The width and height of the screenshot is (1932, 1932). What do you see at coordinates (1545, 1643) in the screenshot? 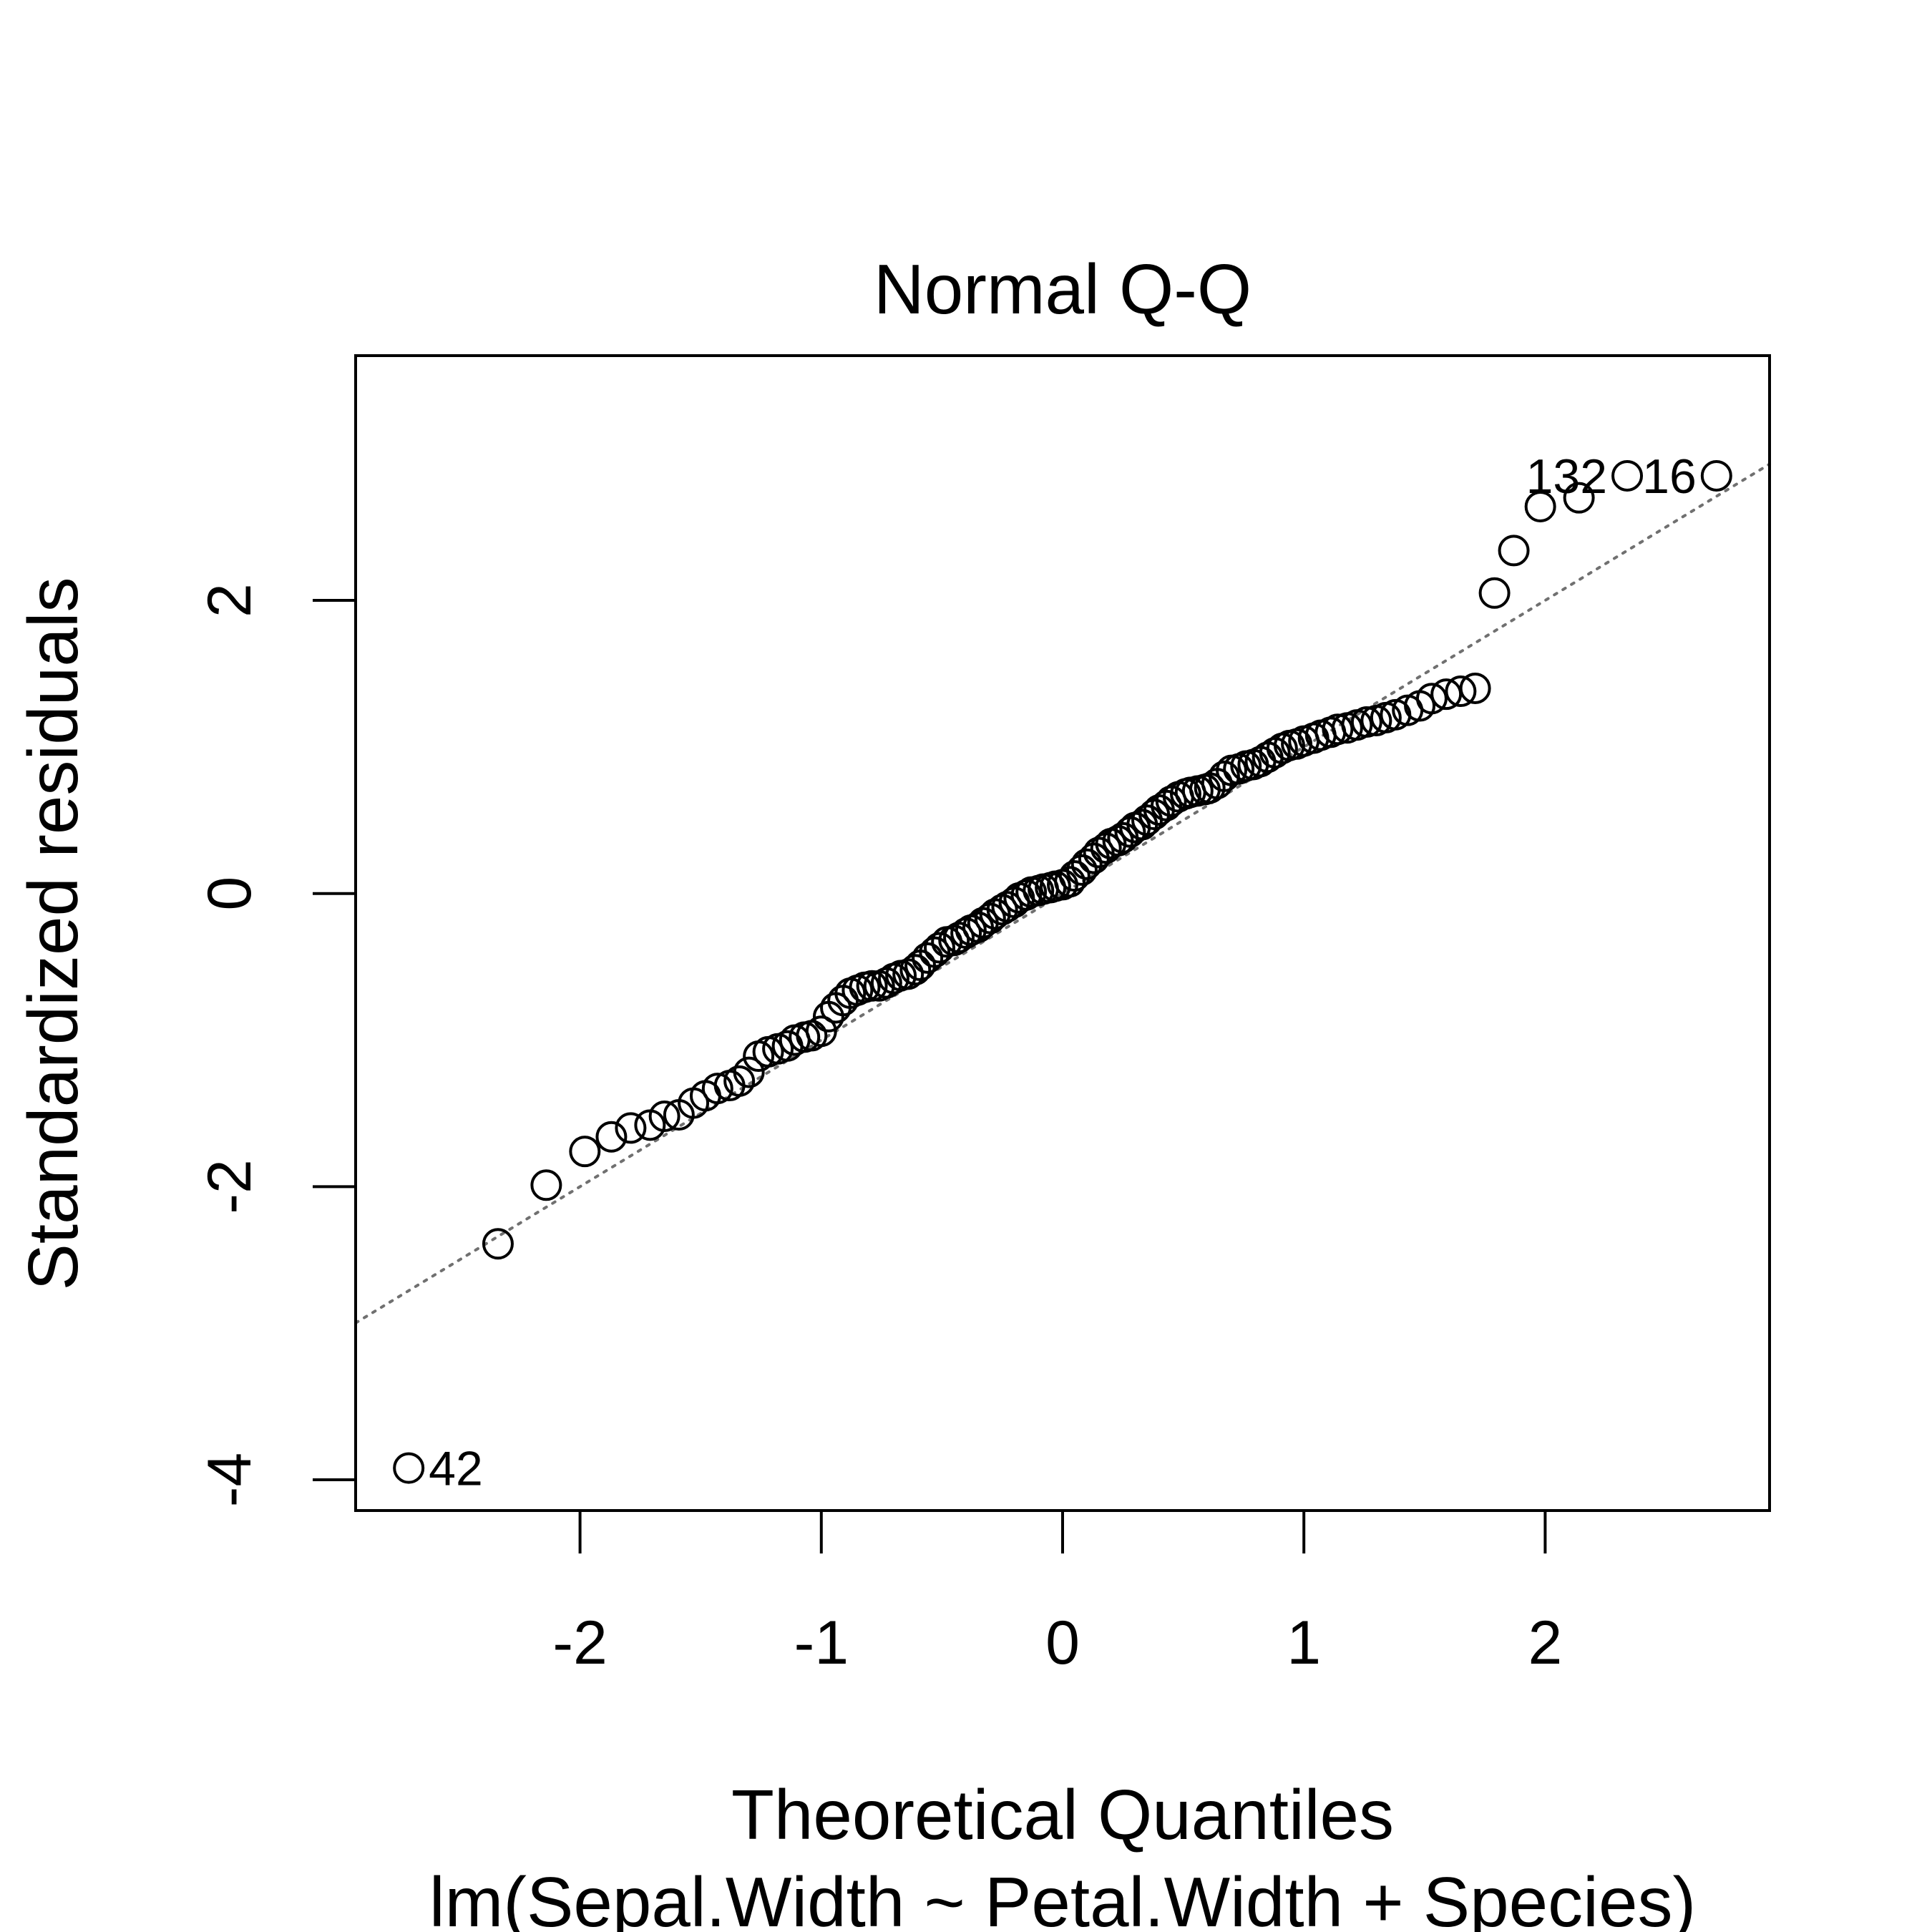
I see `x-tick-label: 2` at bounding box center [1545, 1643].